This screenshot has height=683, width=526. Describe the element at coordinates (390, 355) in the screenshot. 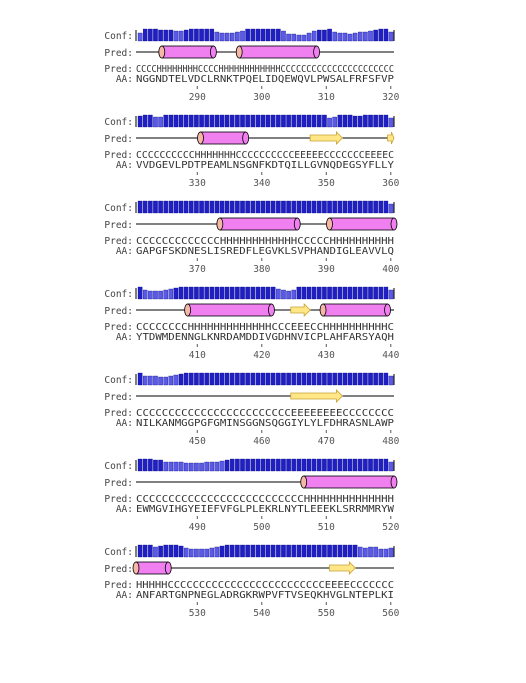

I see `position-number: 440` at that location.